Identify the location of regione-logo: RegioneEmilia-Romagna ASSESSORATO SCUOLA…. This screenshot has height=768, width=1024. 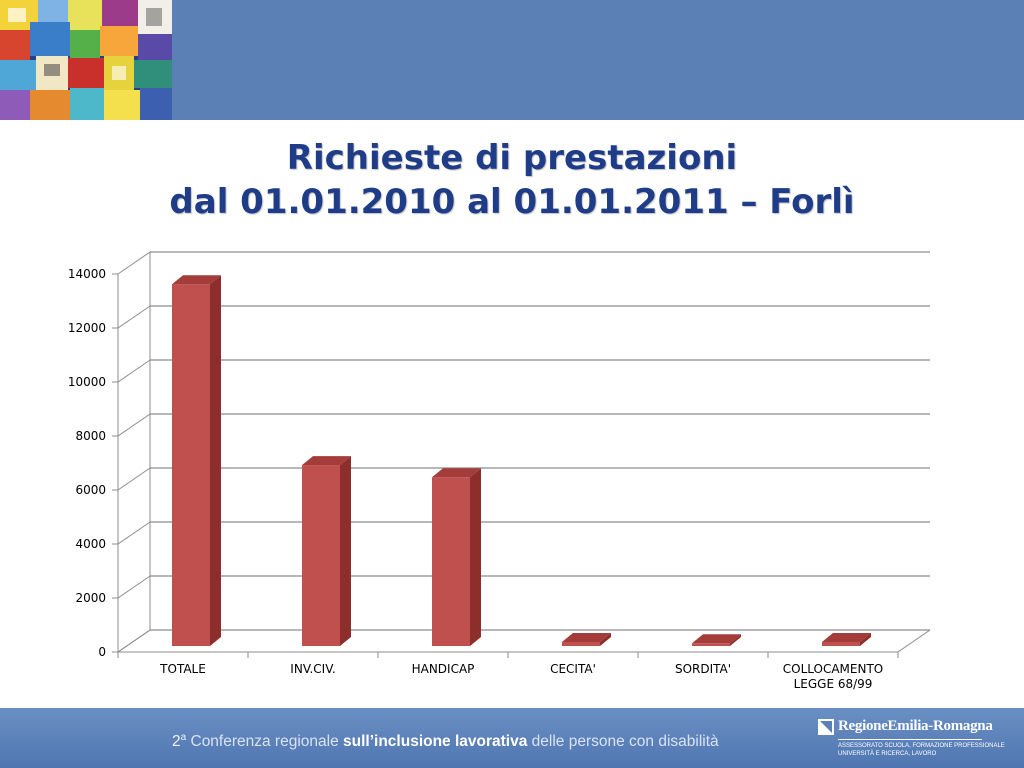
(911, 741).